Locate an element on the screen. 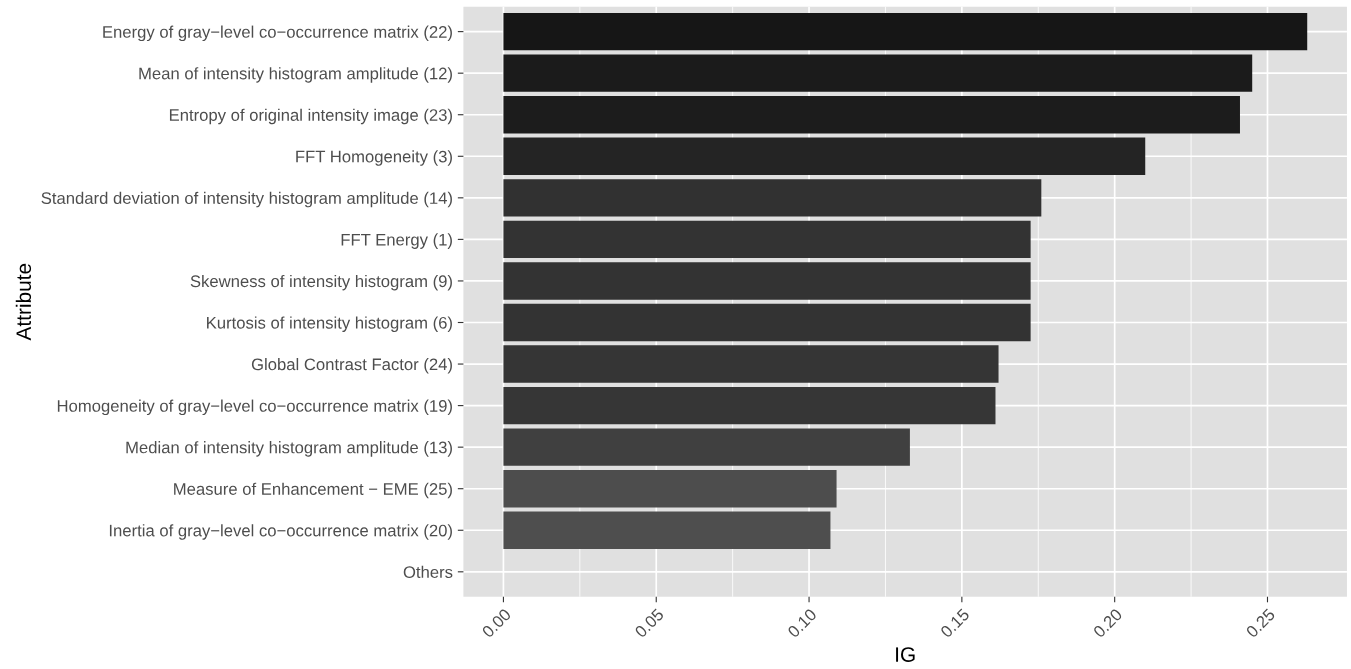 This screenshot has height=669, width=1351. y-tick-label: Median of intensity histogram amplitude (13) is located at coordinates (289, 449).